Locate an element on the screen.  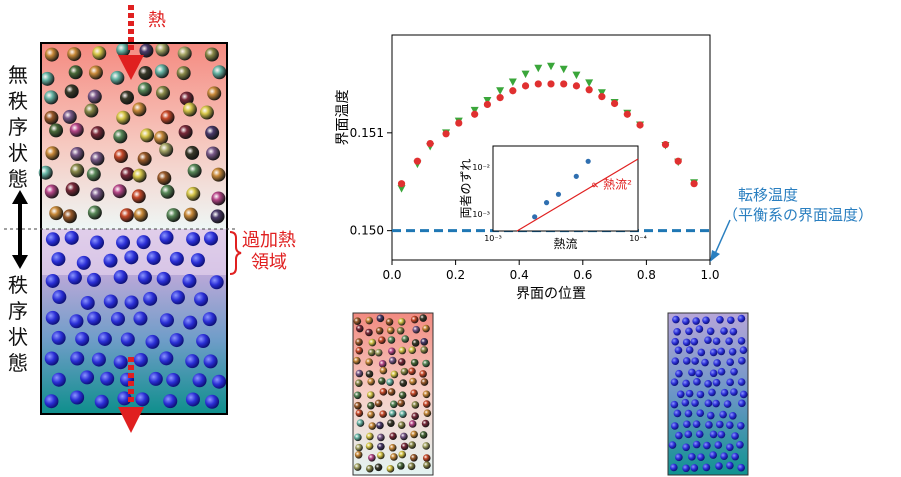
inset-y-tick: 10⁻³ is located at coordinates (481, 214).